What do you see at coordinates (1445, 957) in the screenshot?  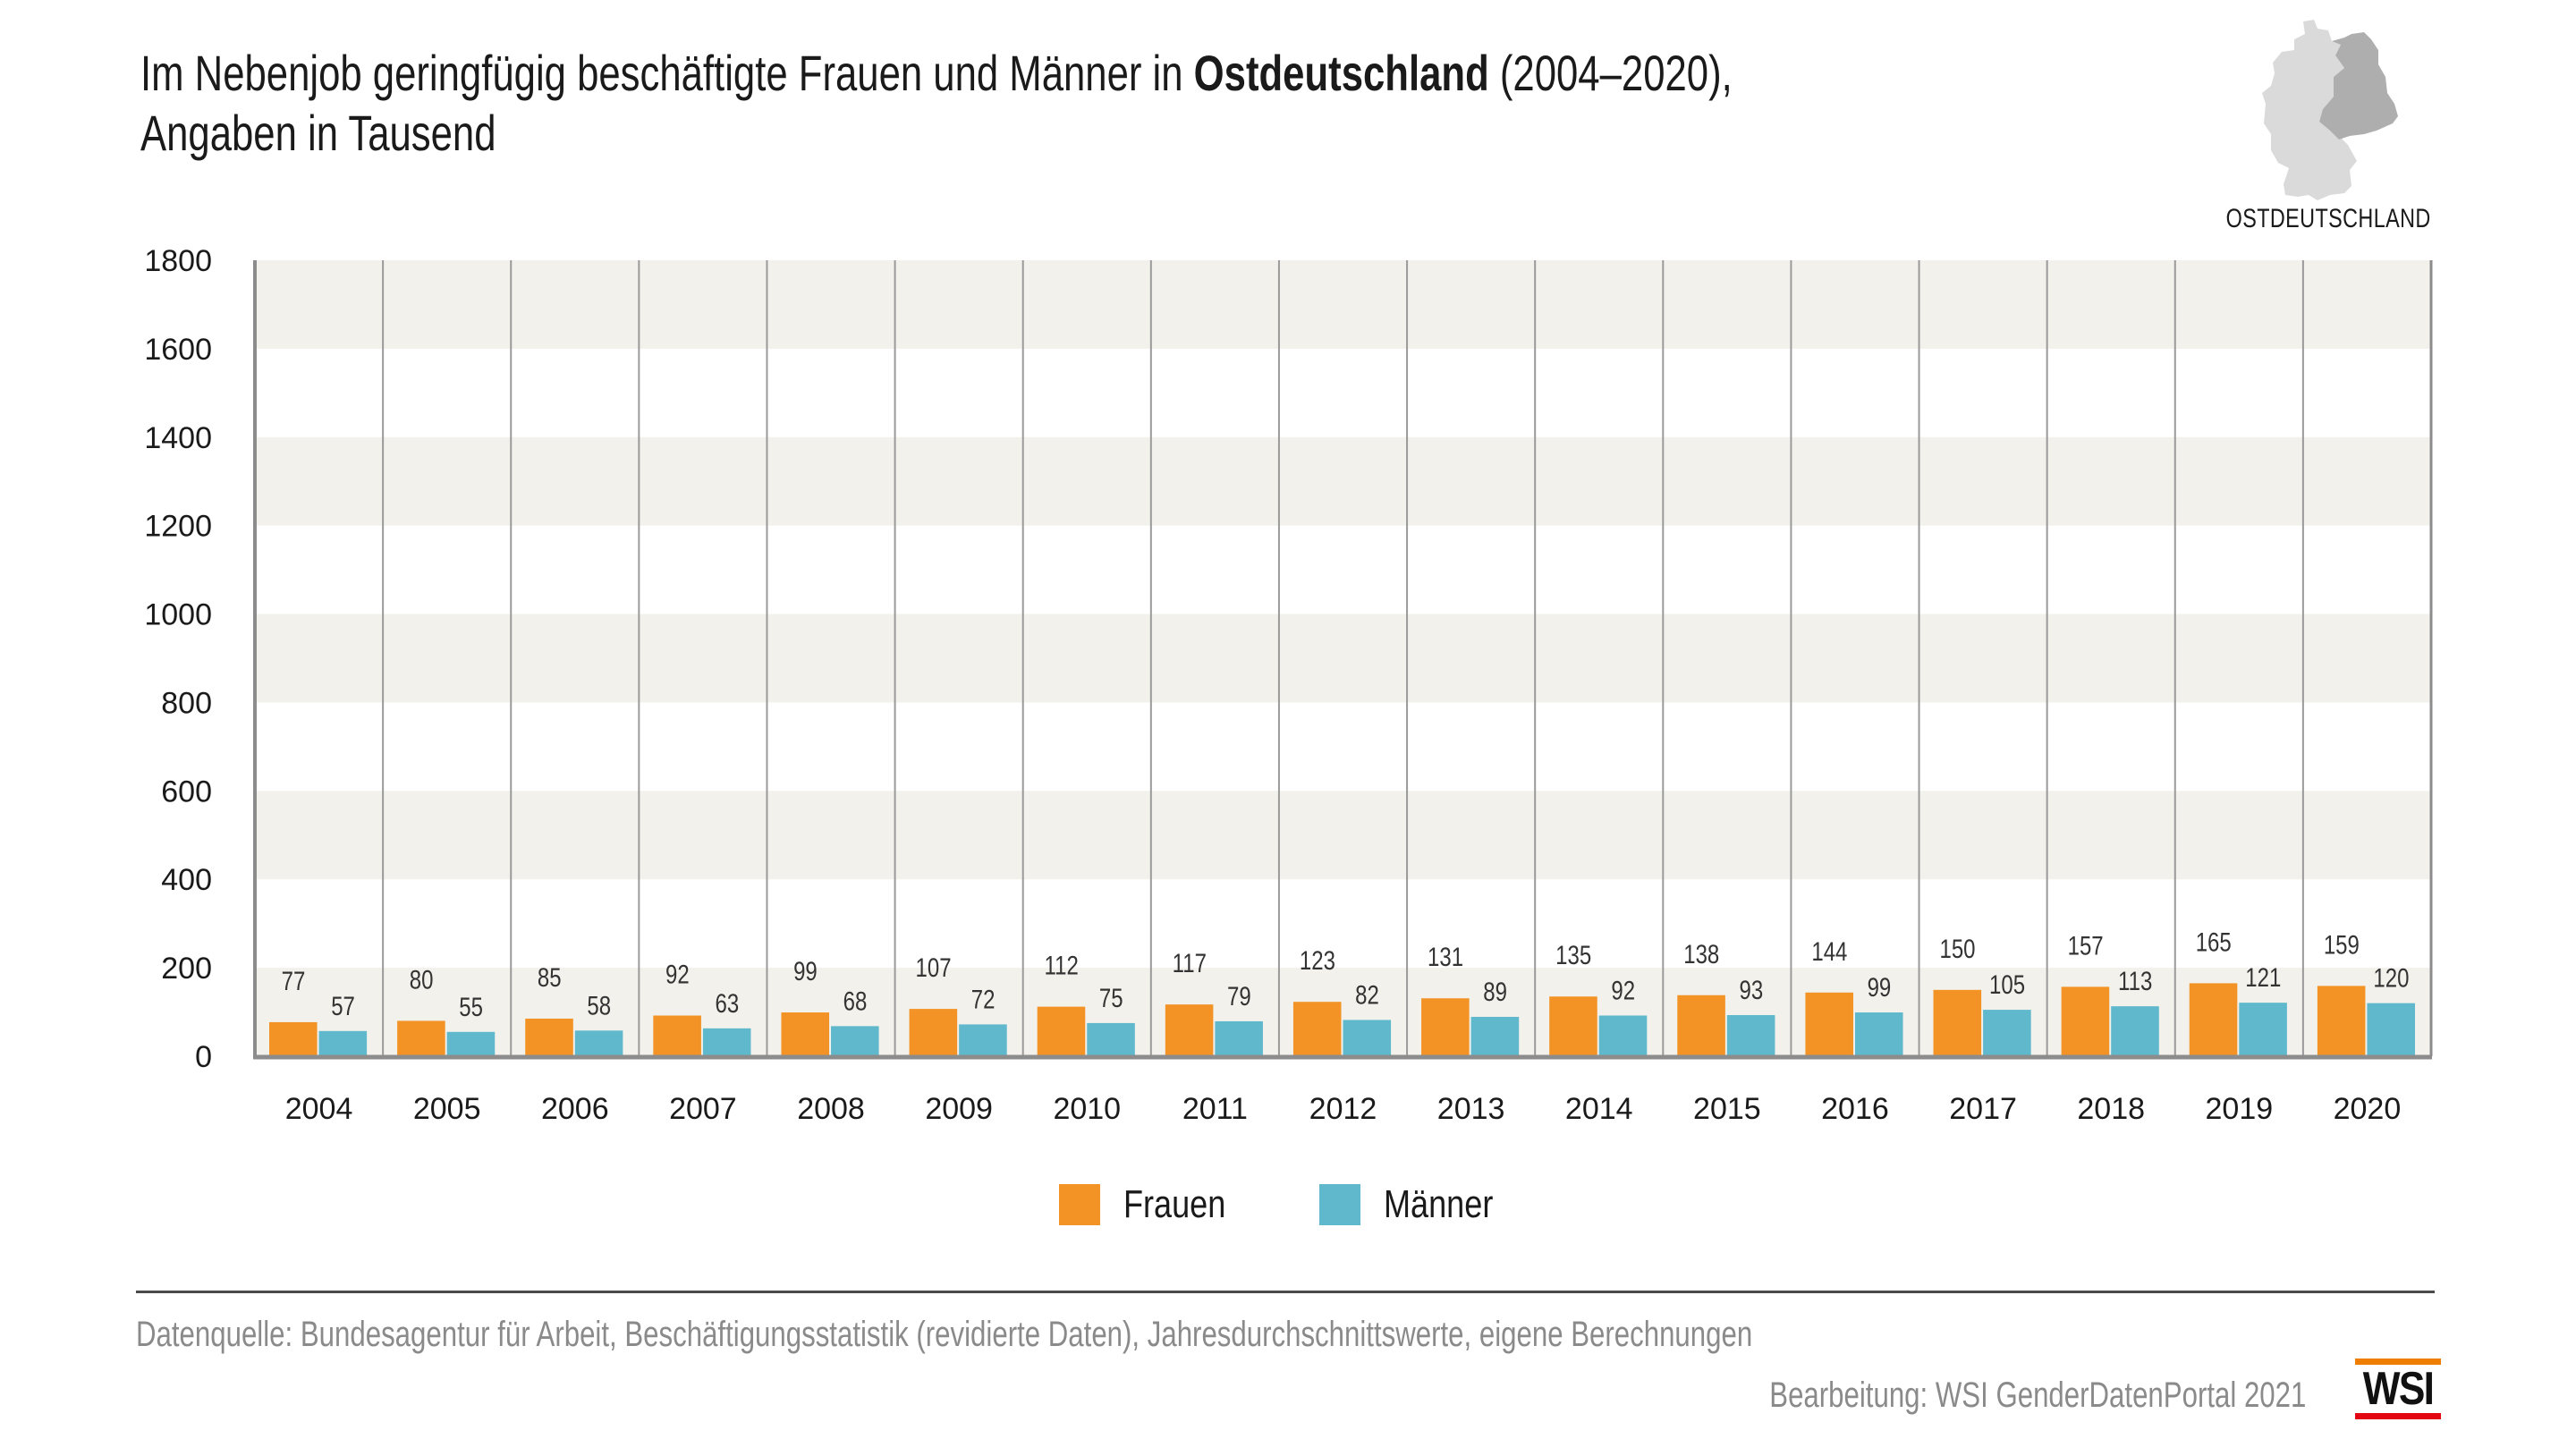 I see `value-label-frauen: 131` at bounding box center [1445, 957].